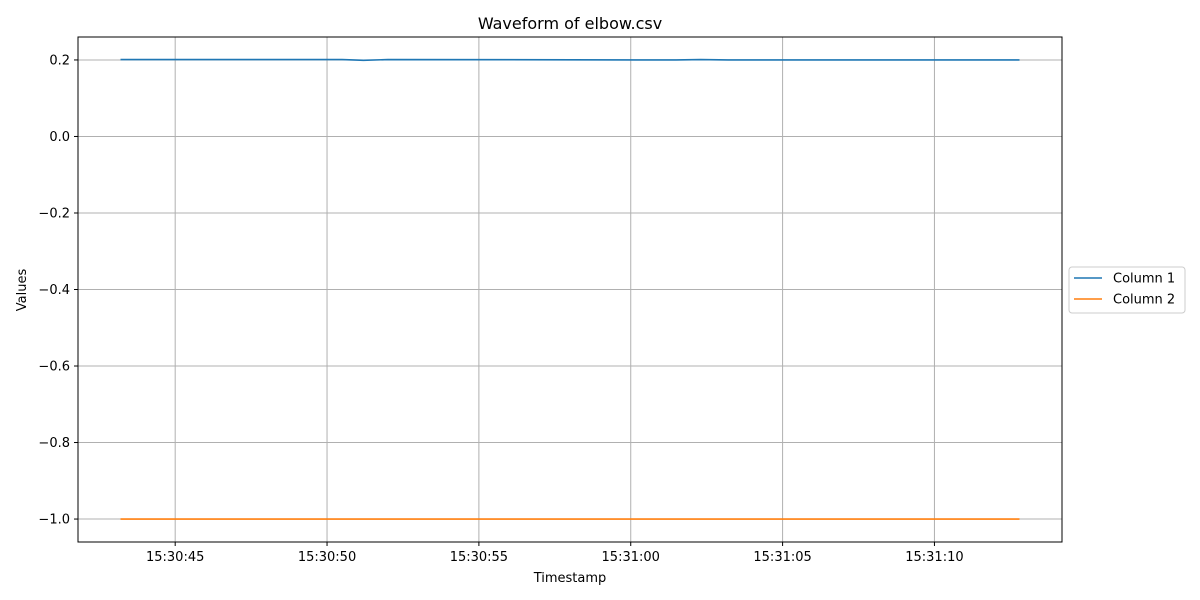 This screenshot has width=1200, height=600. I want to click on legend-label-1: Column 1, so click(1144, 279).